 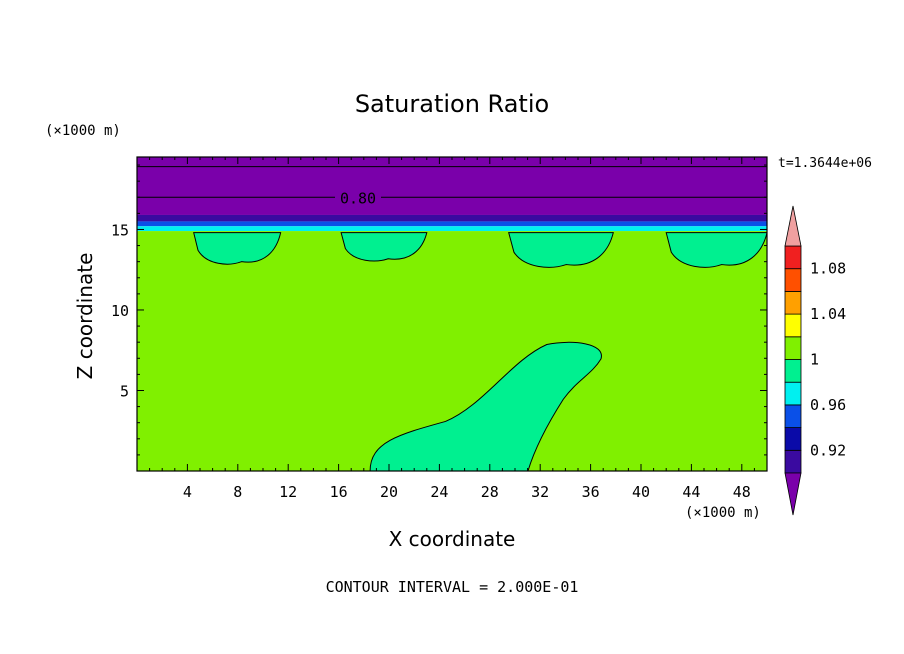 What do you see at coordinates (83, 131) in the screenshot?
I see `y-unit-label: (×1000 m)` at bounding box center [83, 131].